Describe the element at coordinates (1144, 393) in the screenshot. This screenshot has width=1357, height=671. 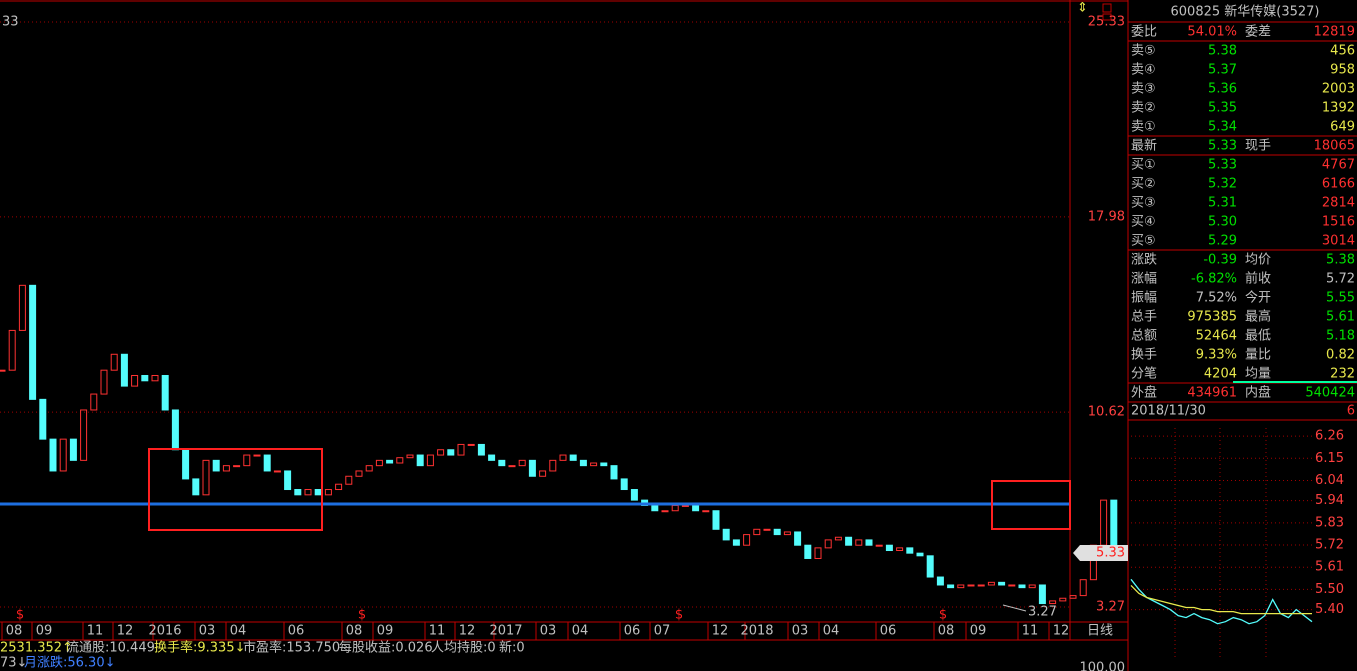
I see `field-label: 外盘` at that location.